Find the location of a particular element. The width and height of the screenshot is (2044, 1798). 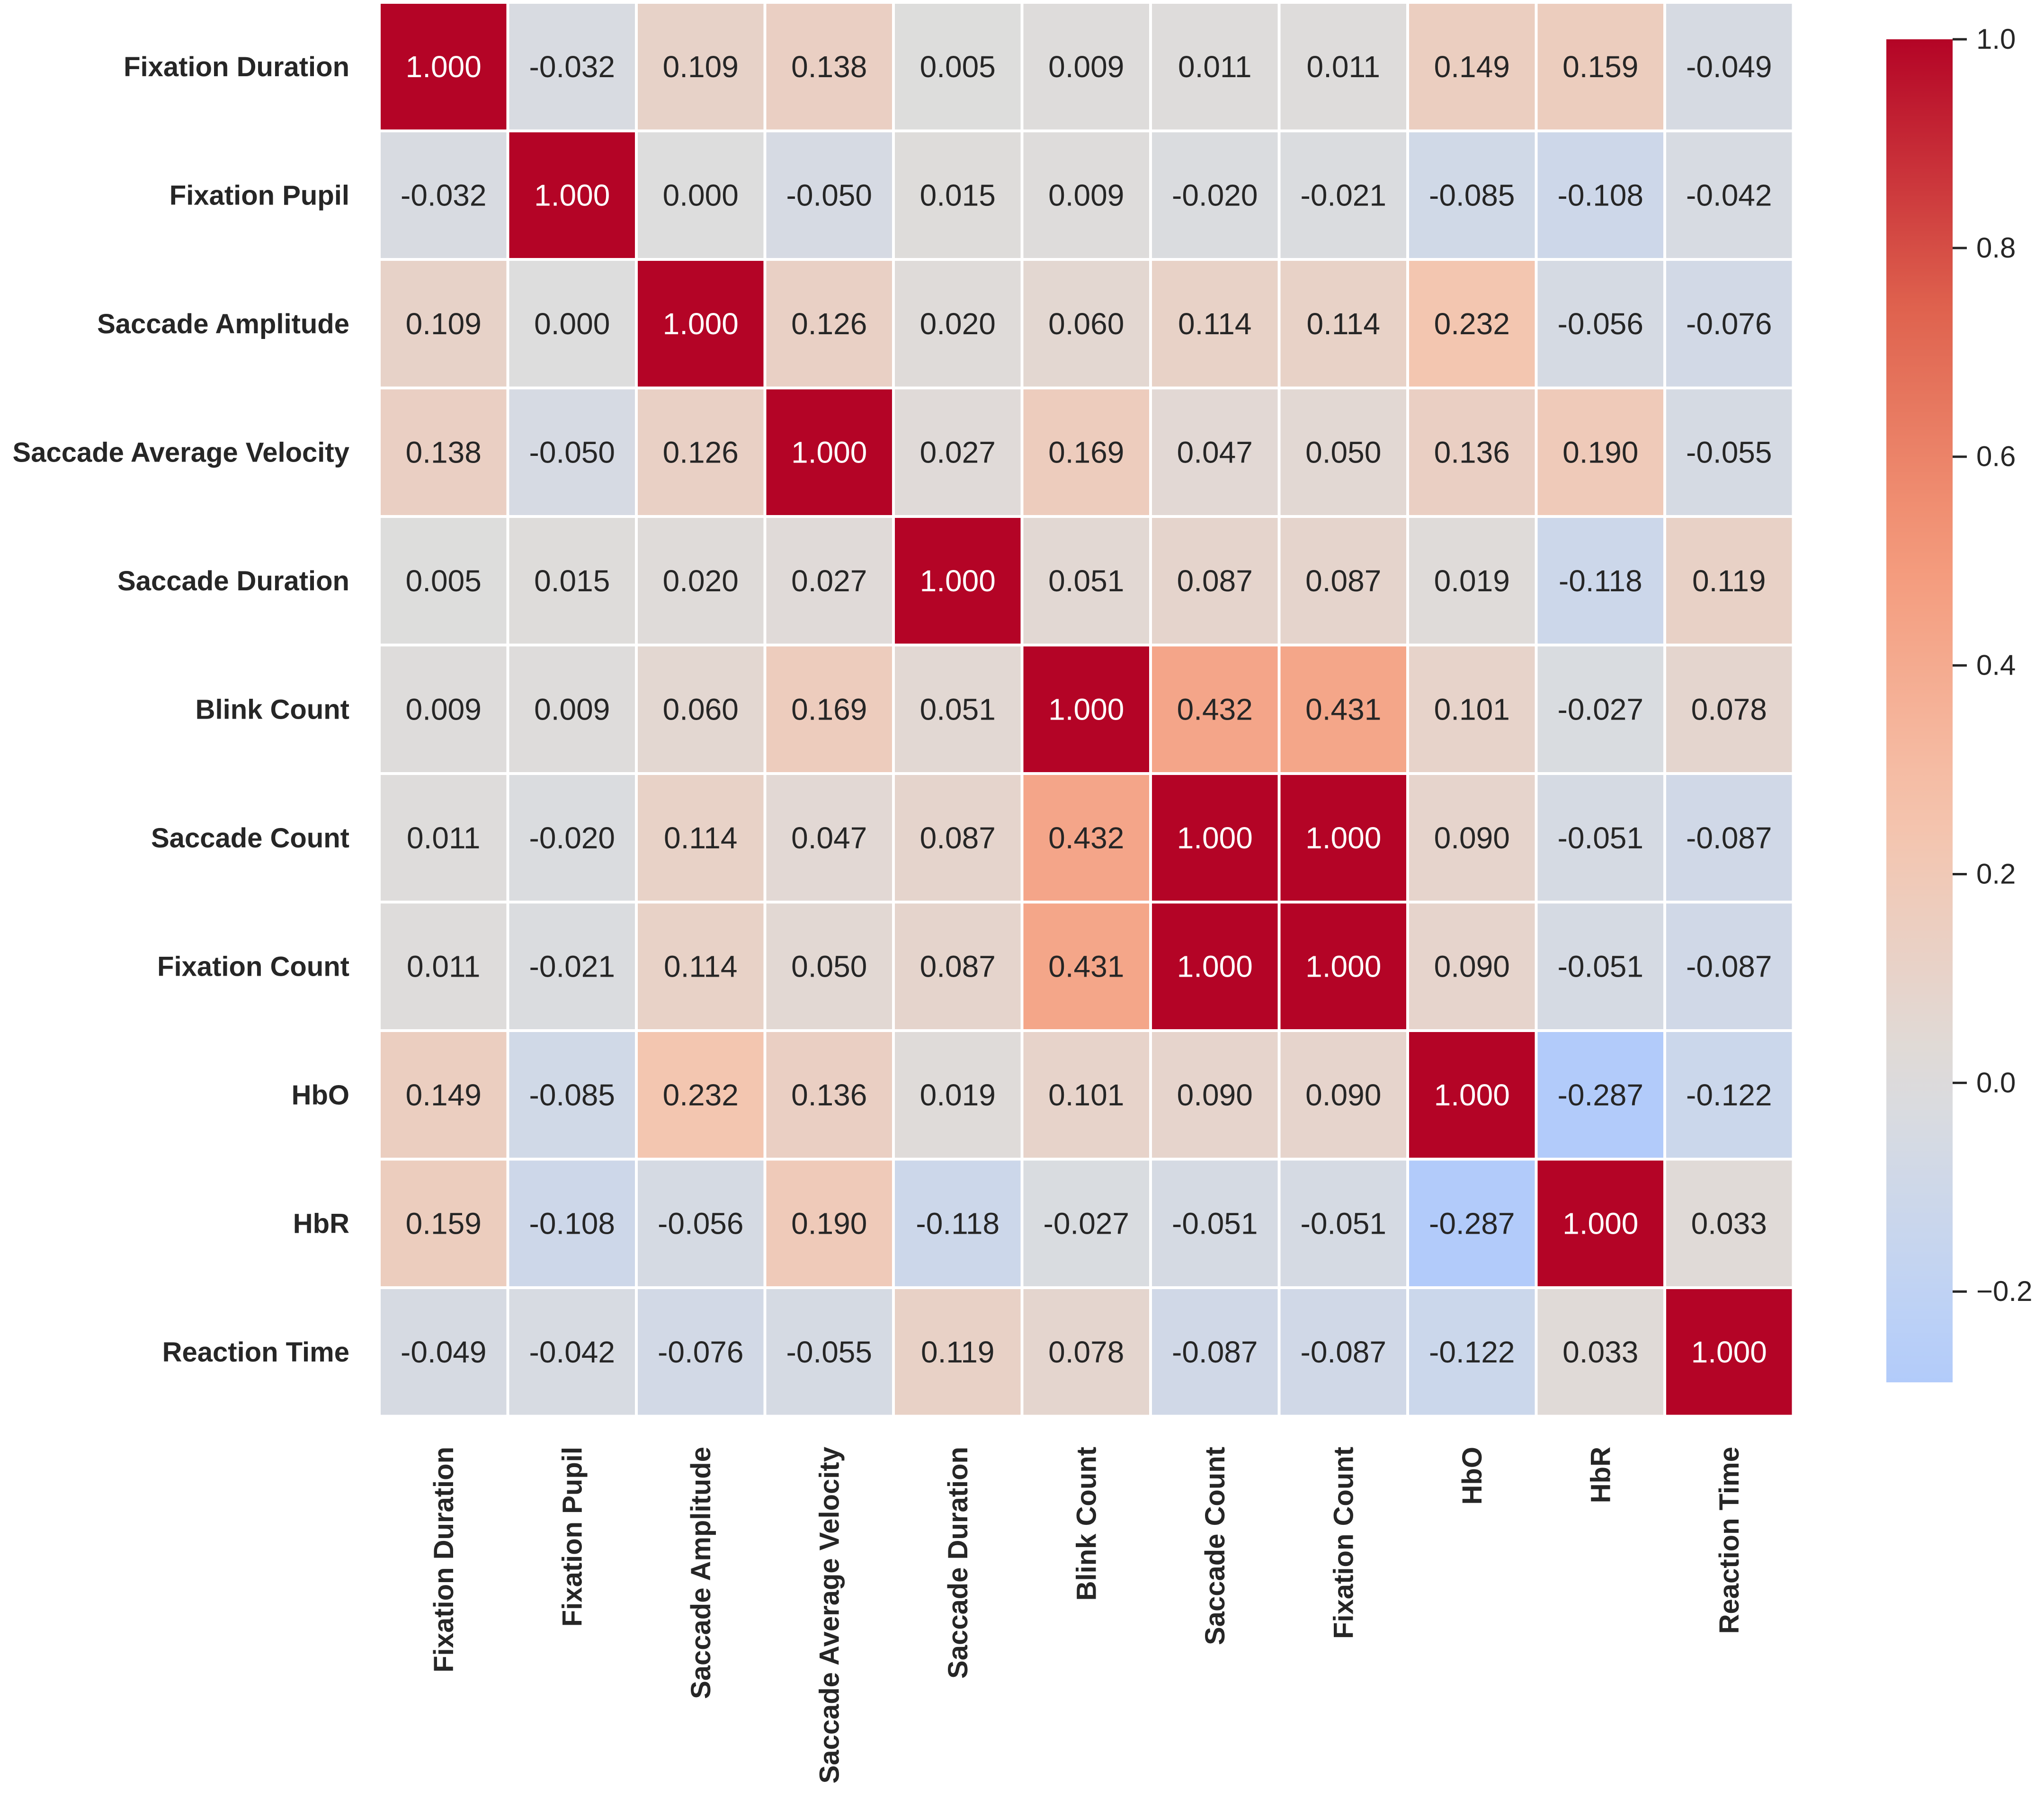

heatmap-cell: -0.056 is located at coordinates (1600, 324).